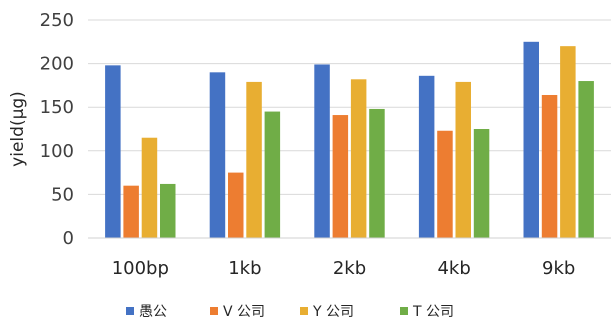 The image size is (611, 320). I want to click on y-tick-label: 250, so click(57, 20).